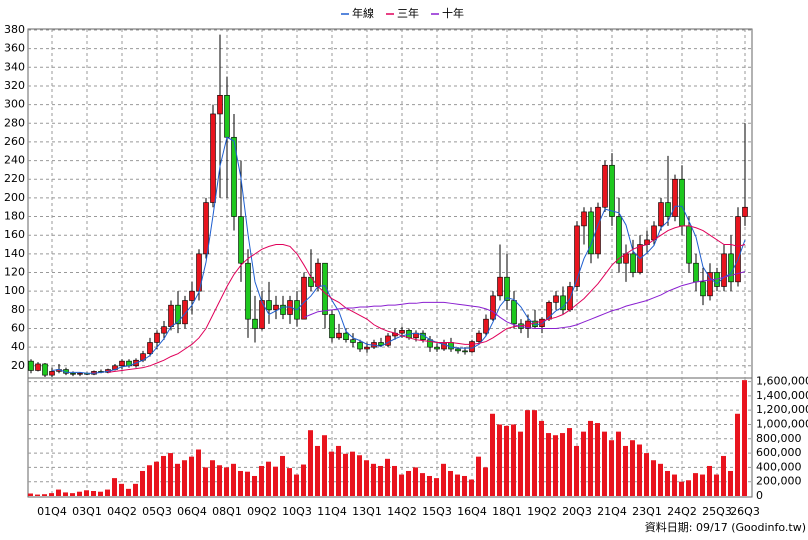 The width and height of the screenshot is (808, 540). What do you see at coordinates (14, 290) in the screenshot?
I see `y-tick-label: 100` at bounding box center [14, 290].